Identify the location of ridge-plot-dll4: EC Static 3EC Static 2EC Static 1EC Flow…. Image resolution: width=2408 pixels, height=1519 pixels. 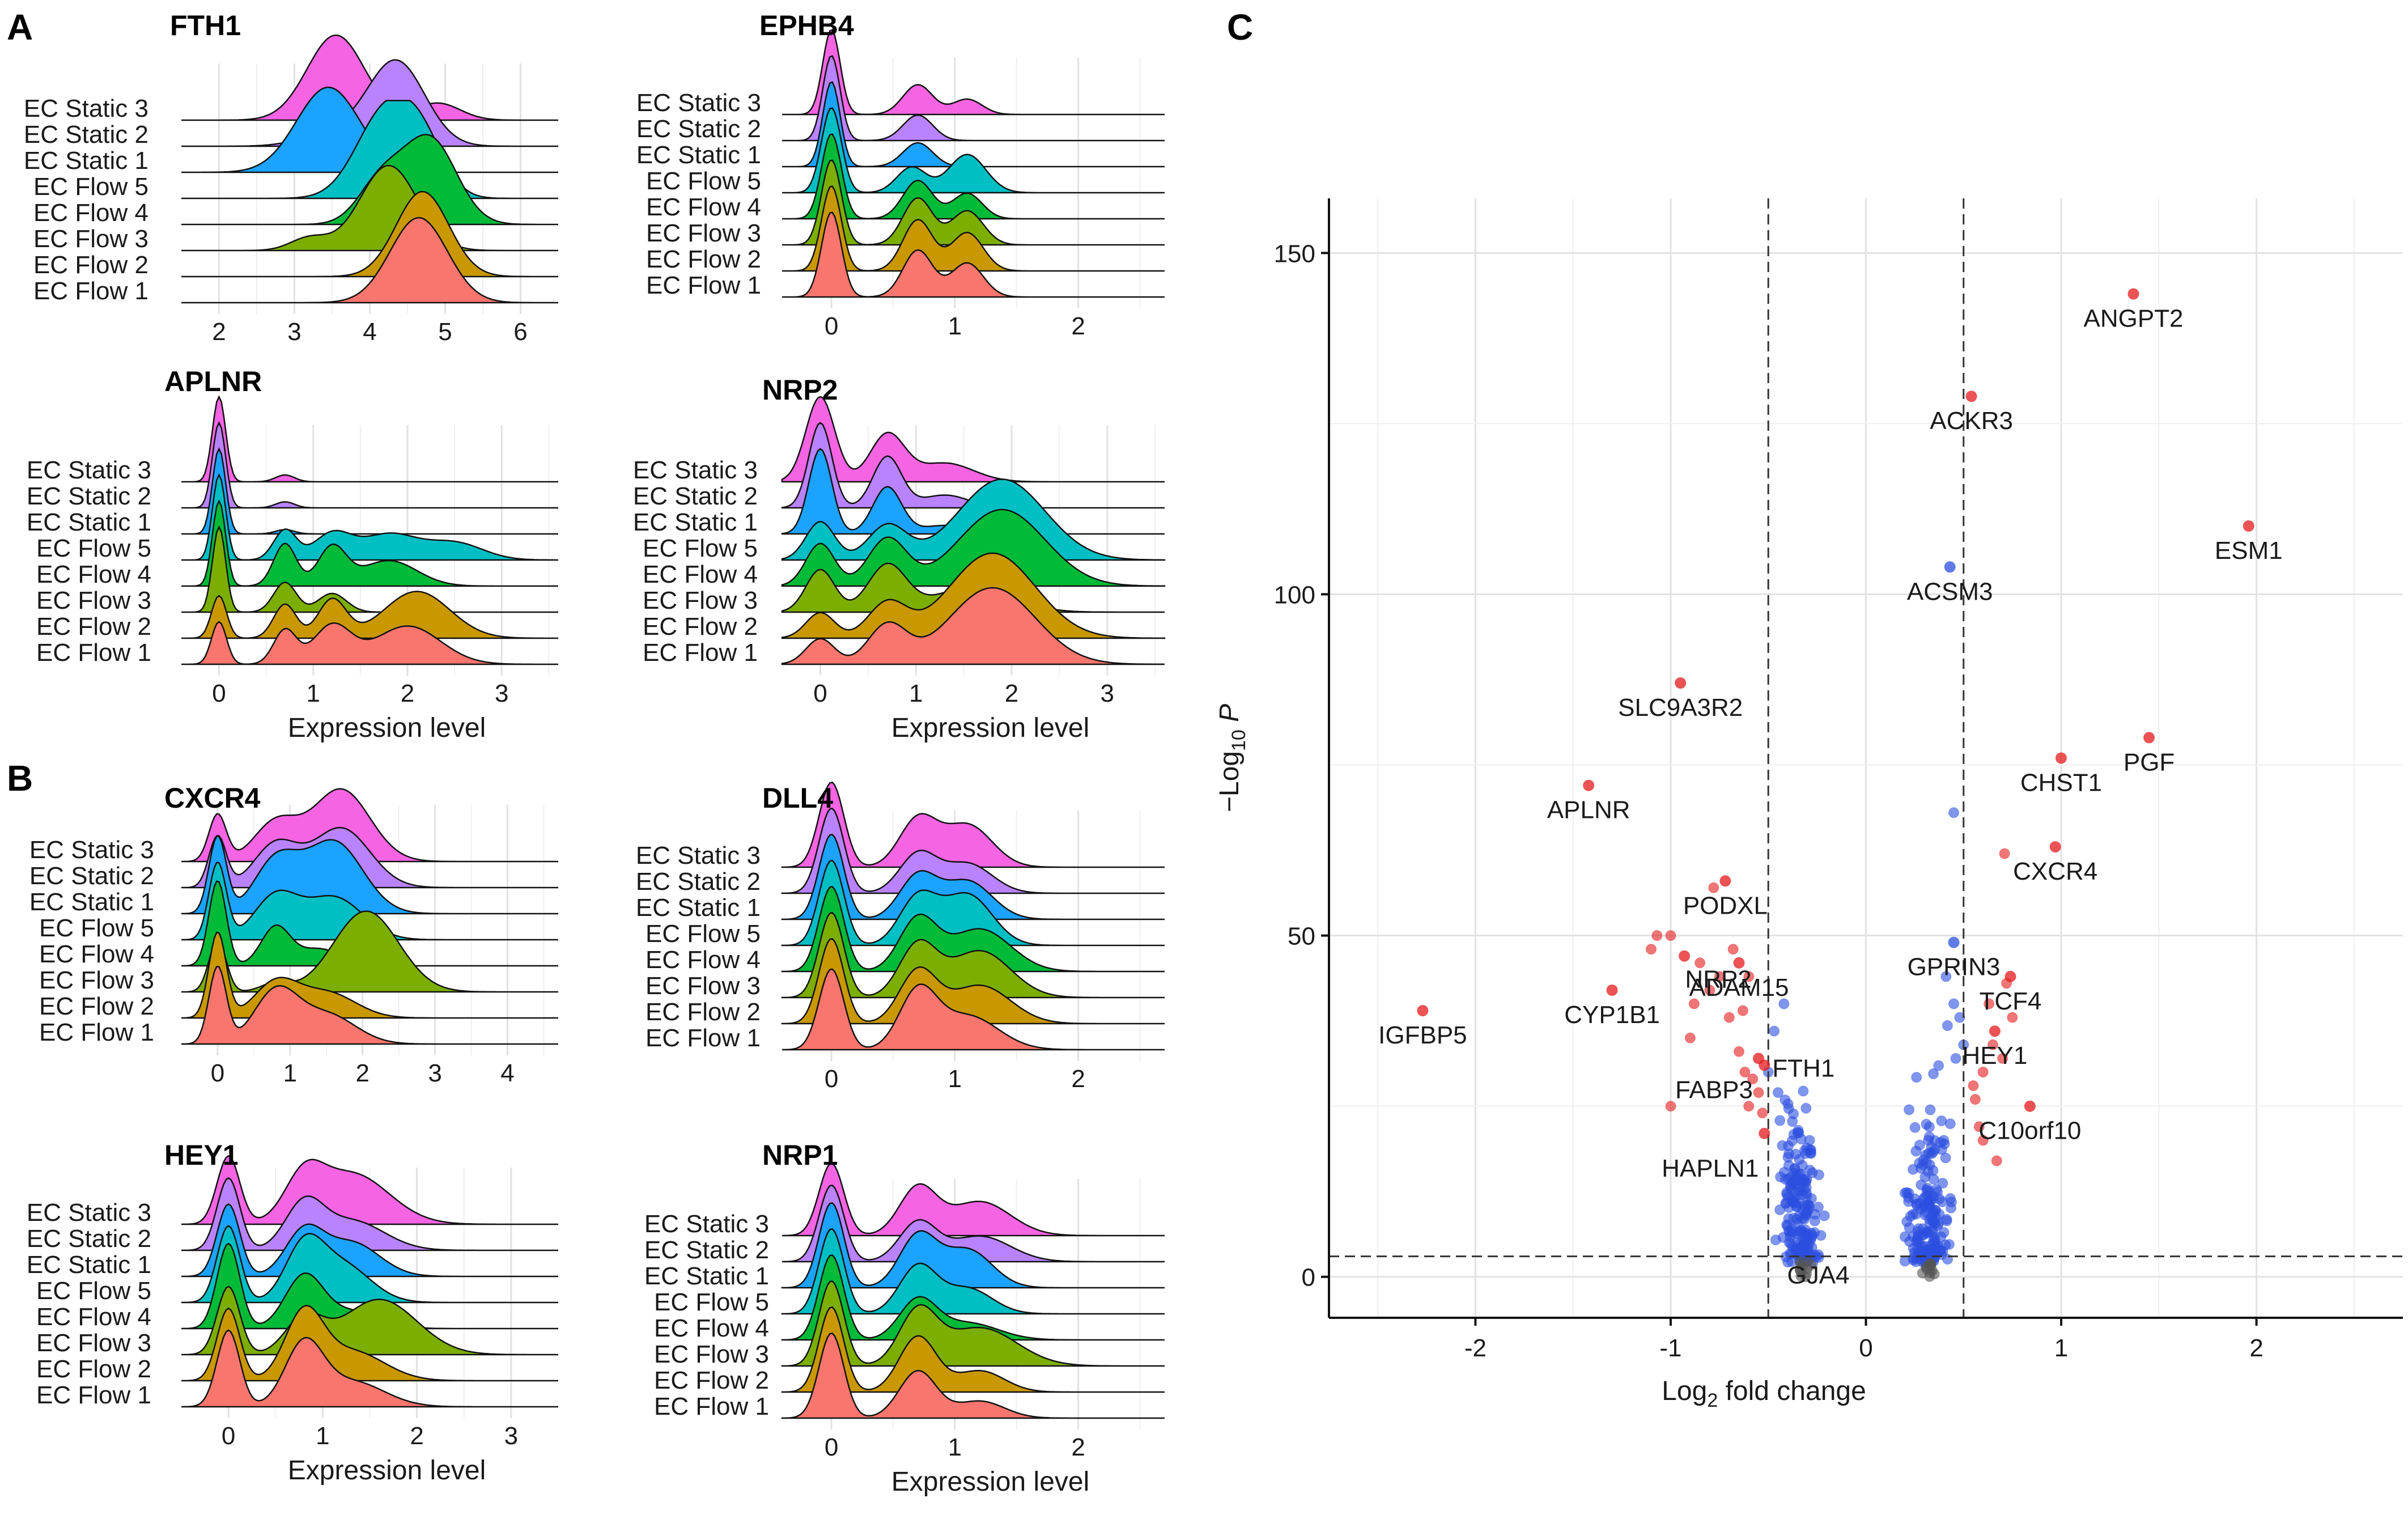
(900, 937).